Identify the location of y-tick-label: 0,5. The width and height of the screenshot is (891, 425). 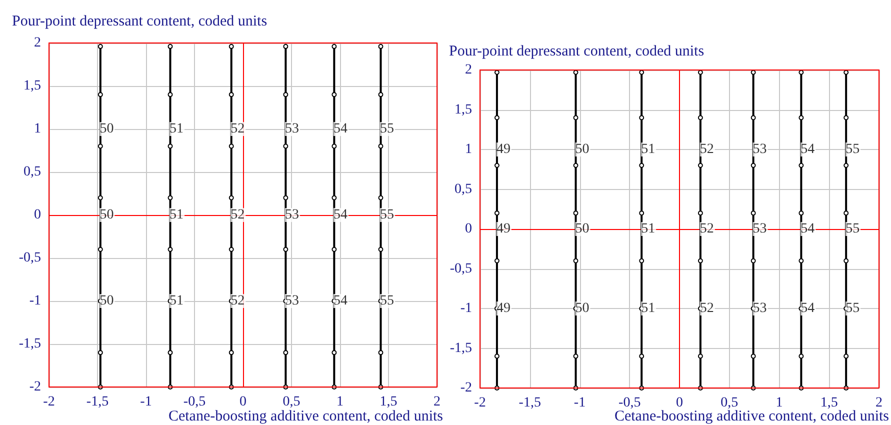
(32, 172).